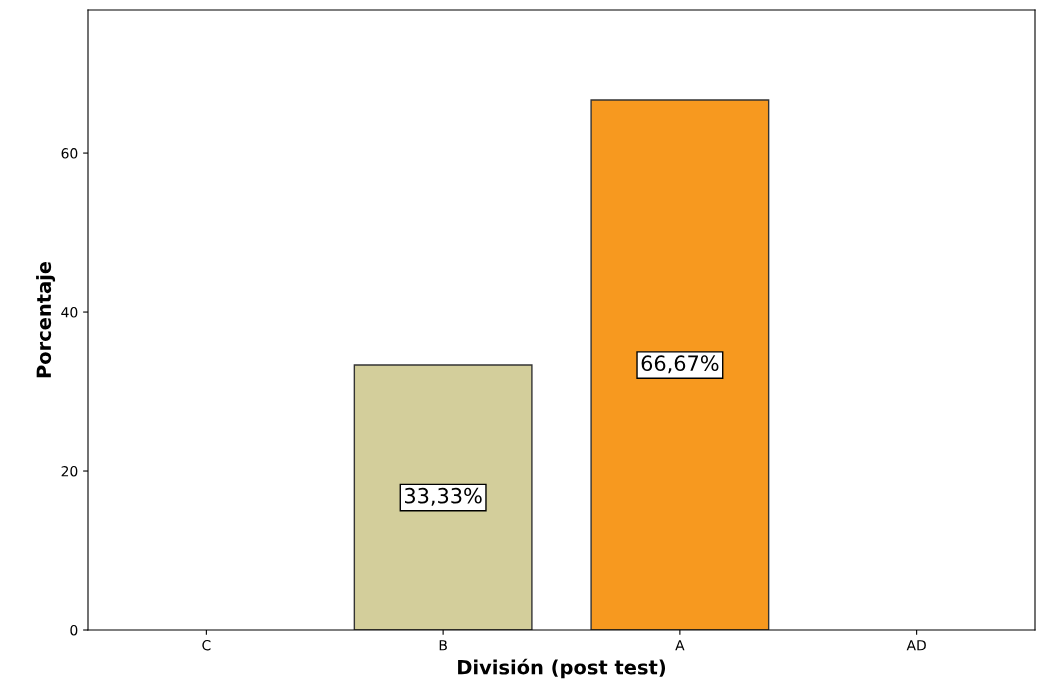 Image resolution: width=1039 pixels, height=698 pixels. I want to click on y-tick-label: 40, so click(69, 312).